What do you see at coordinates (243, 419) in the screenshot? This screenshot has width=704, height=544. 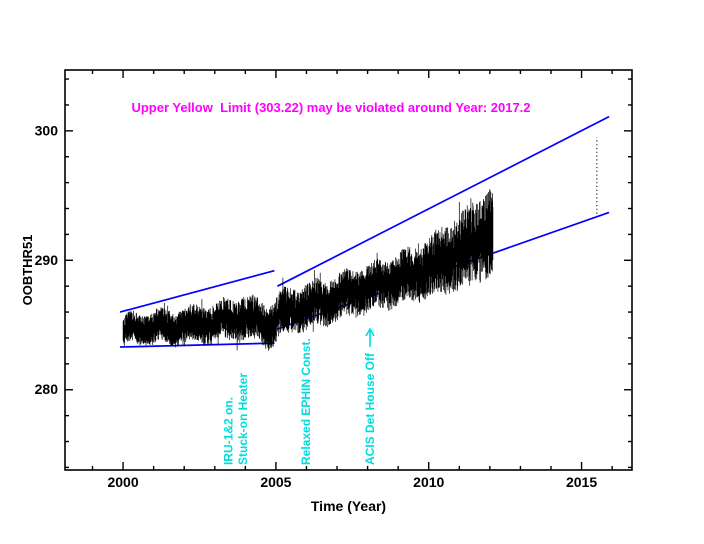 I see `event-annotation-text: Stuck-on Heater` at bounding box center [243, 419].